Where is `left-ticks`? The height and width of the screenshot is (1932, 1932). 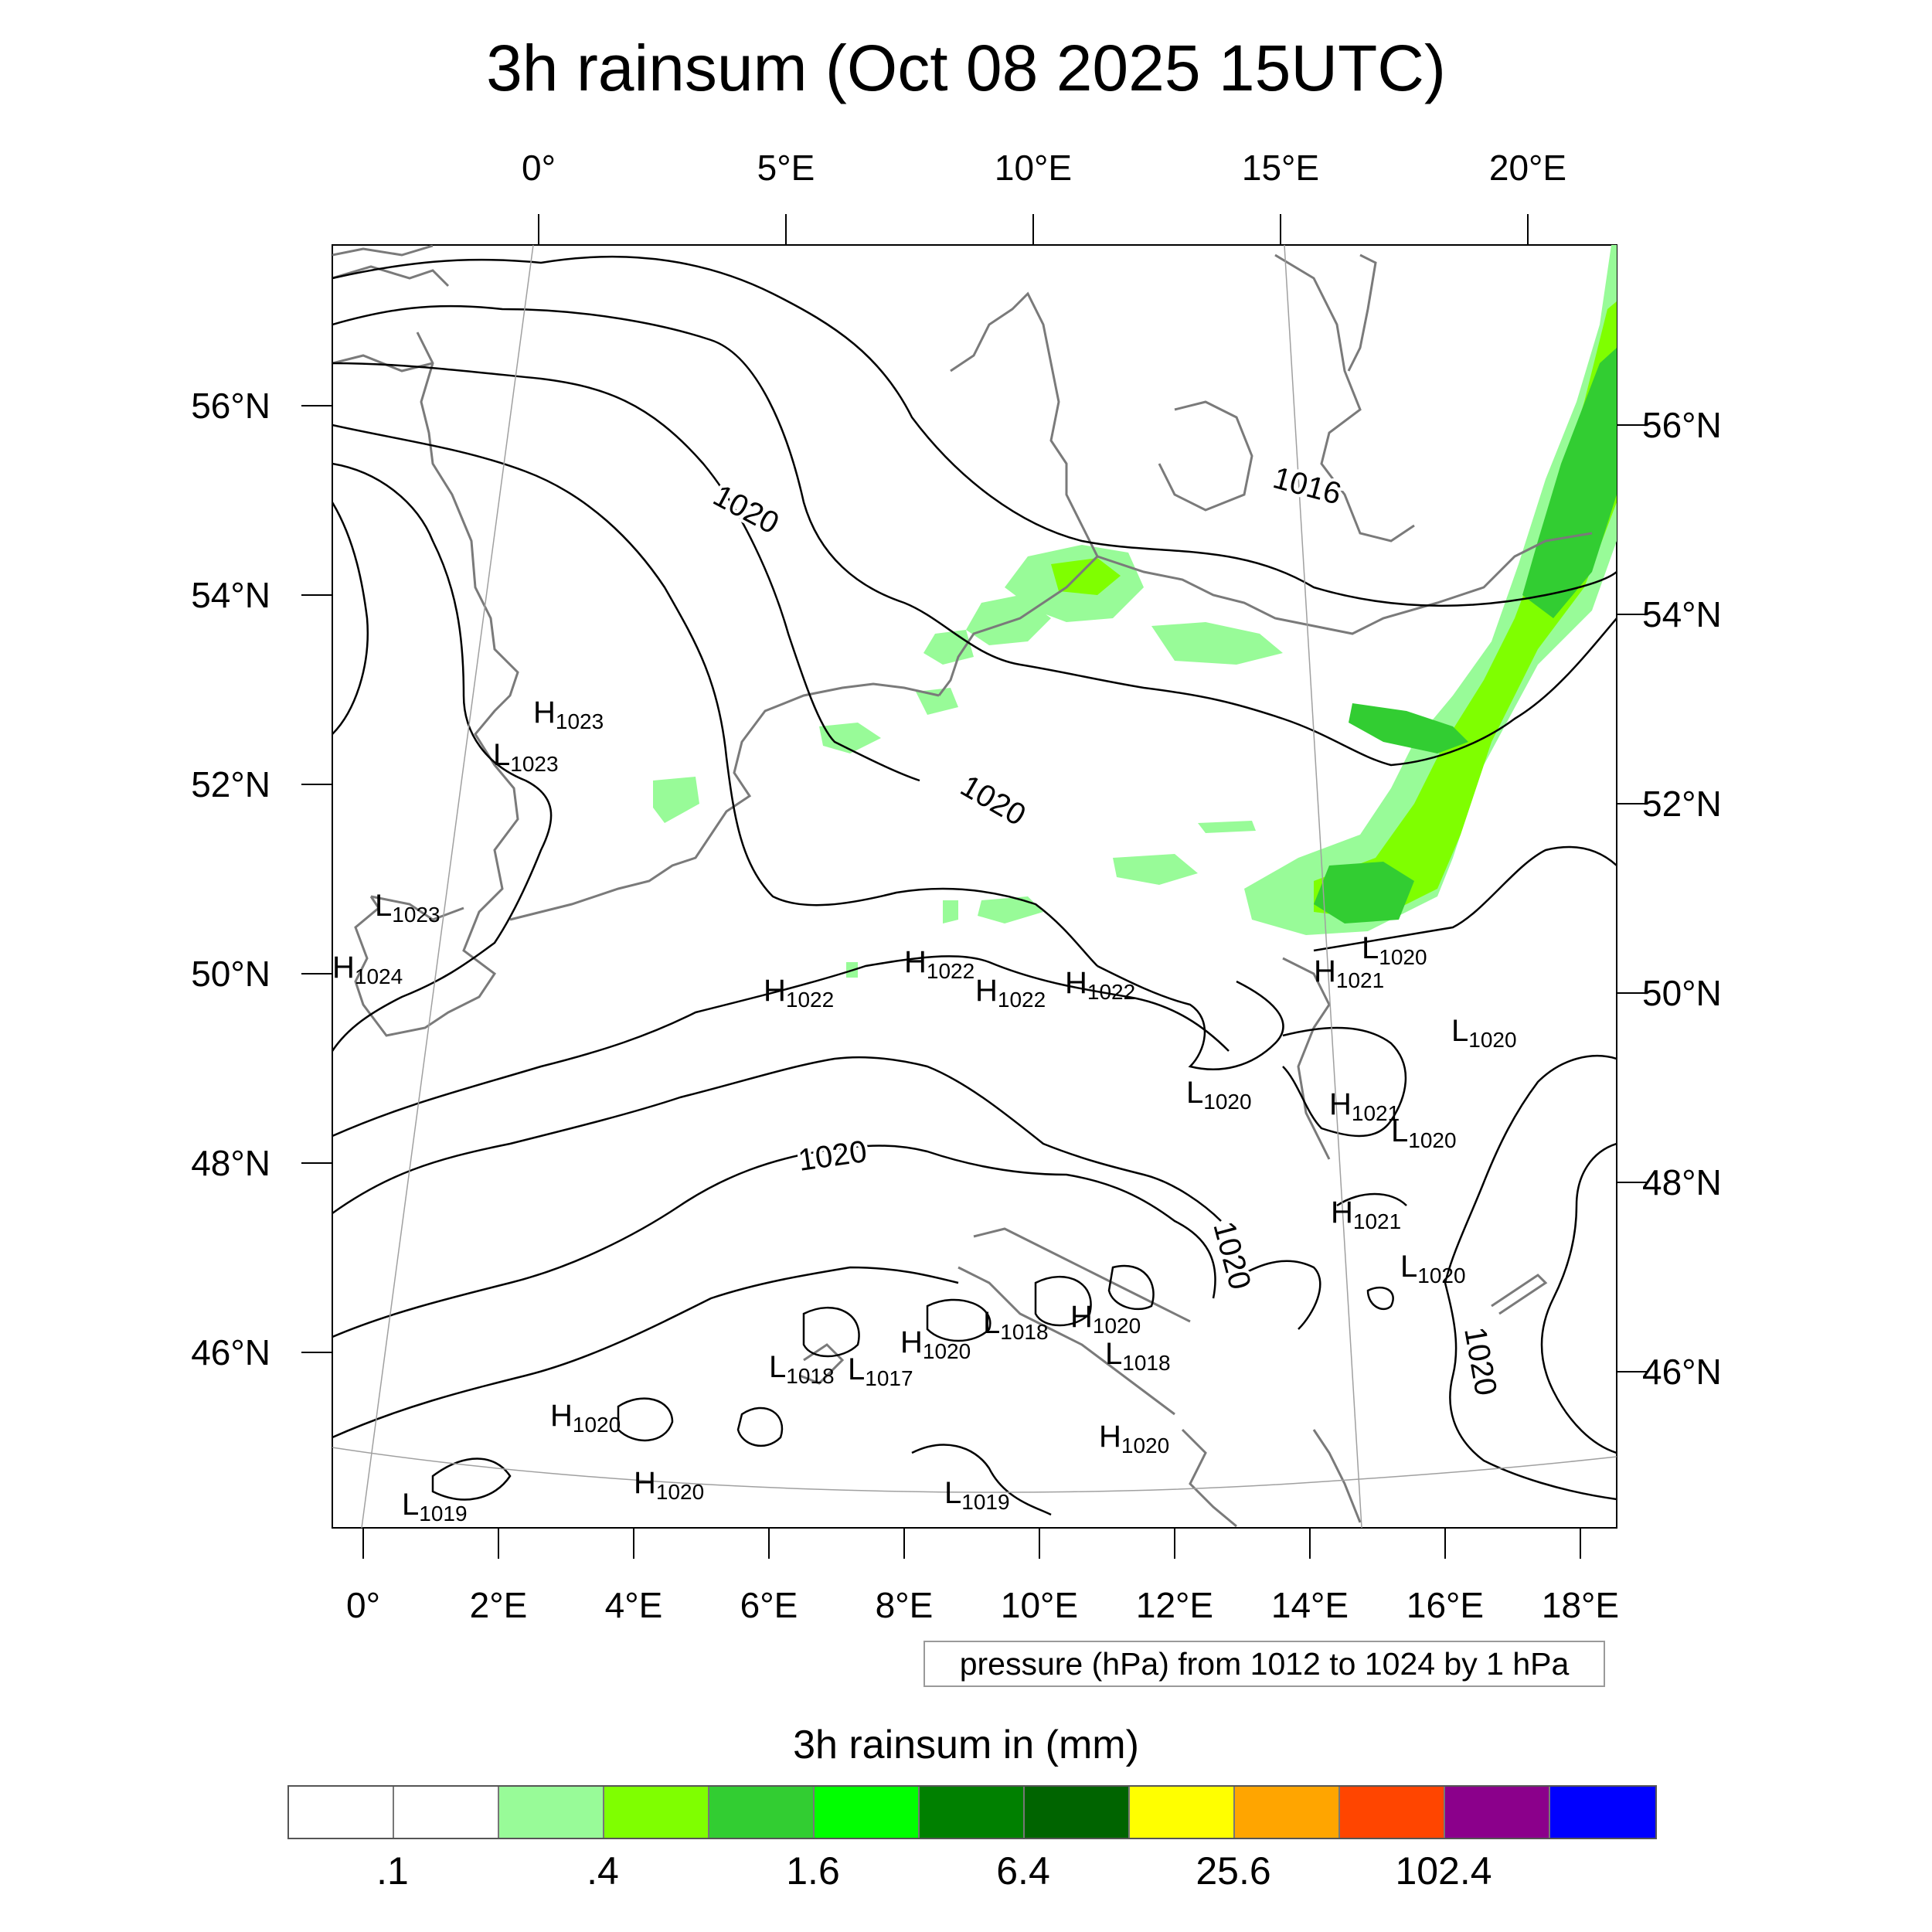
left-ticks is located at coordinates (316, 879).